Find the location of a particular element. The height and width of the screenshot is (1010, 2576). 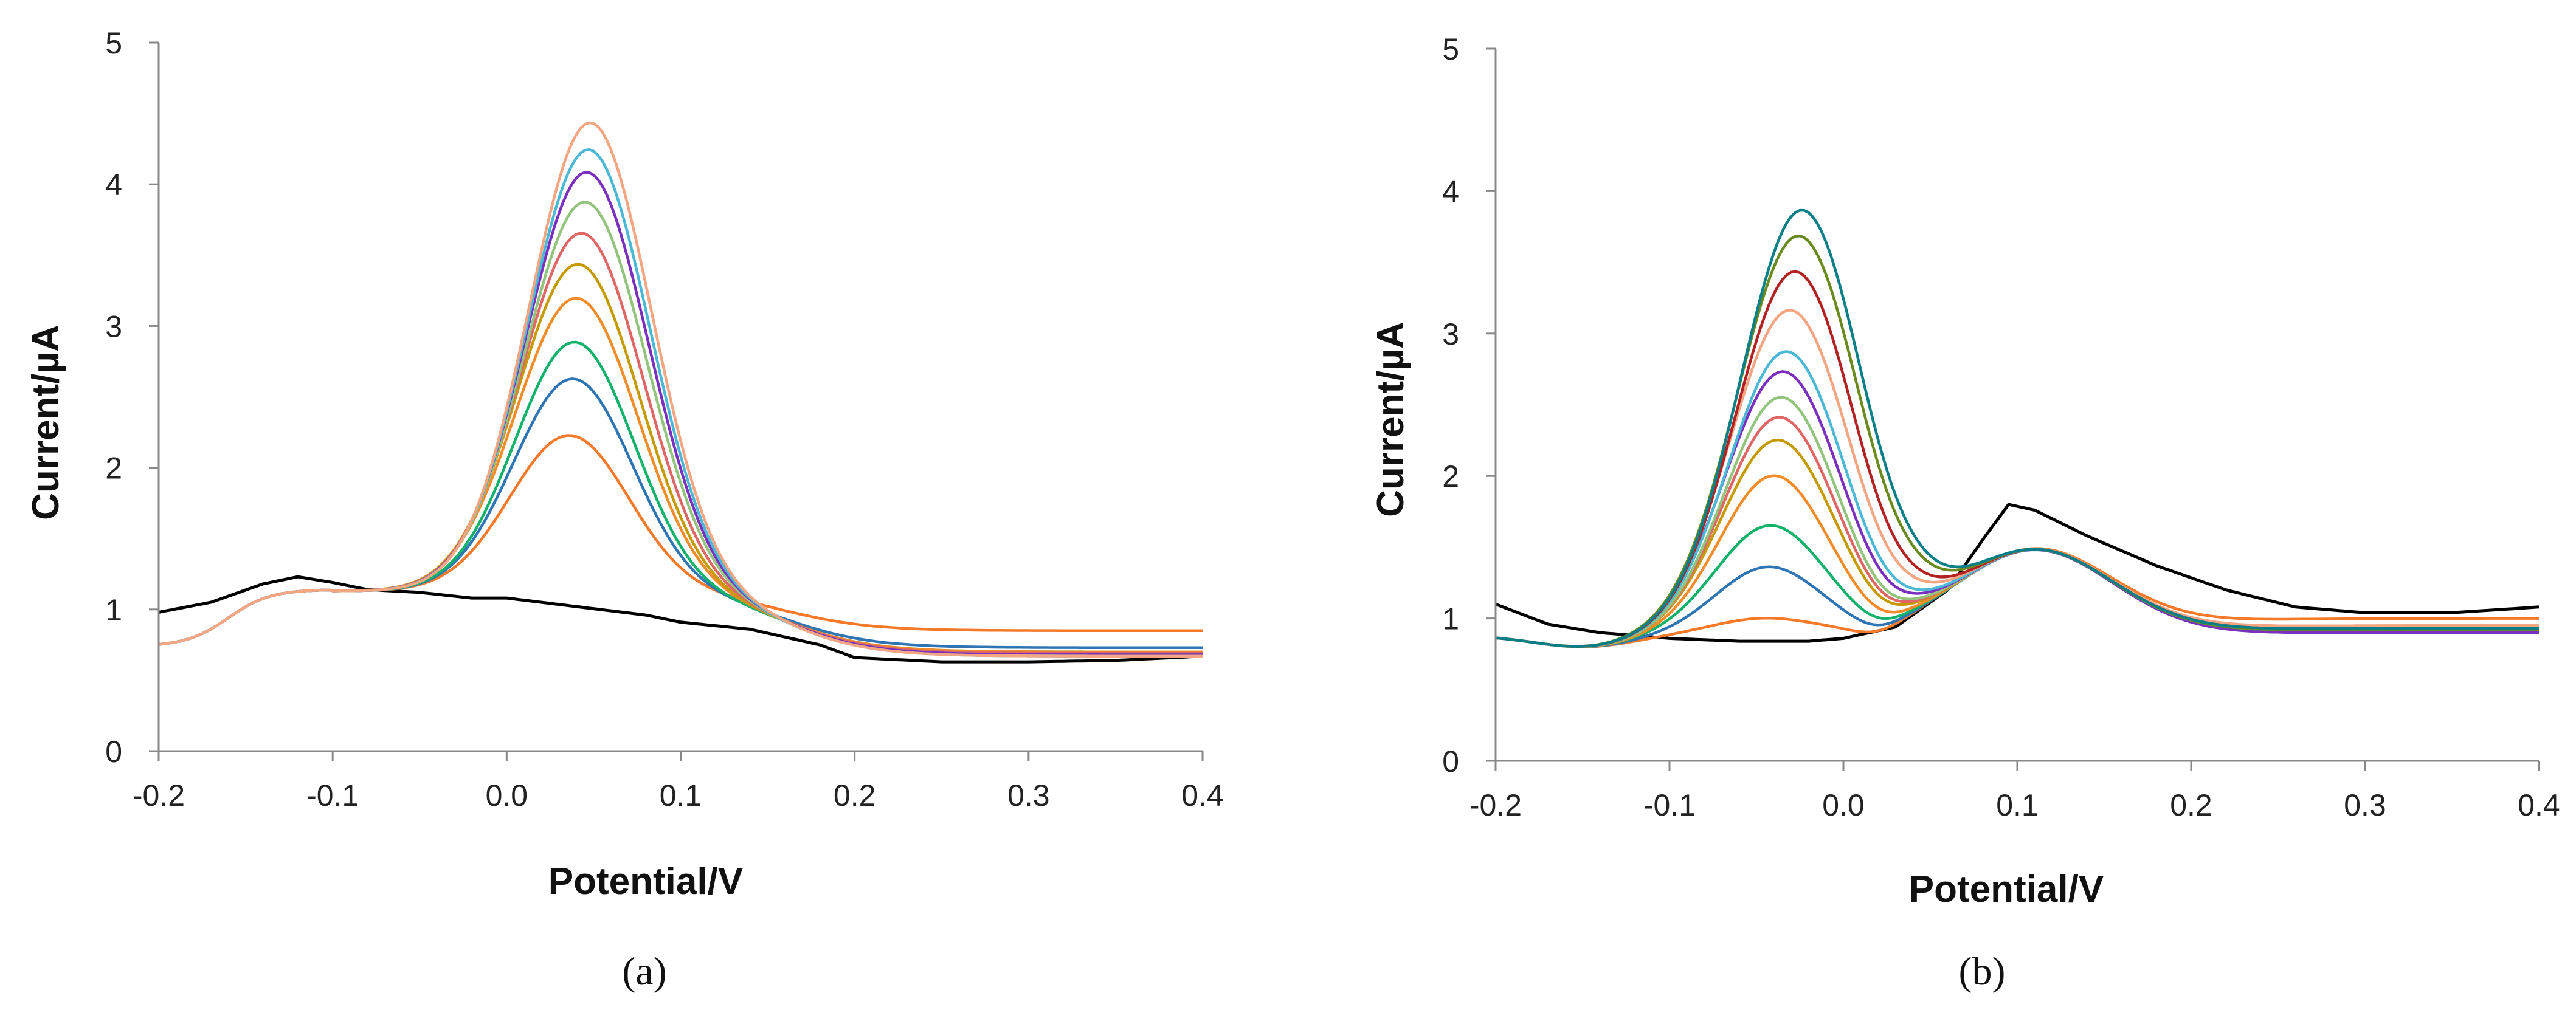

series-line-c4 is located at coordinates (680, 475).